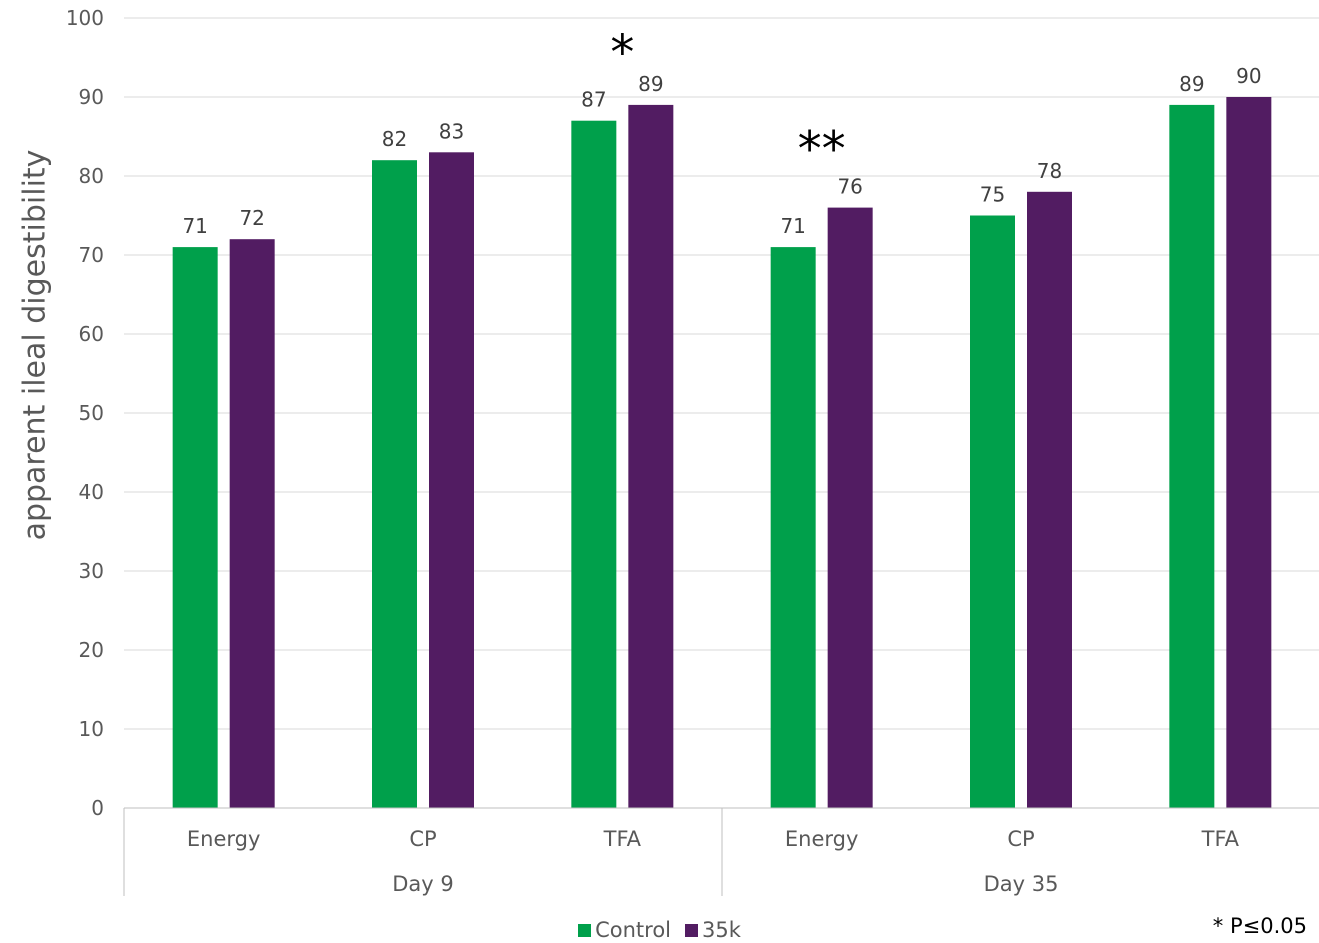 The width and height of the screenshot is (1319, 943). Describe the element at coordinates (1049, 171) in the screenshot. I see `data-label: 78` at that location.